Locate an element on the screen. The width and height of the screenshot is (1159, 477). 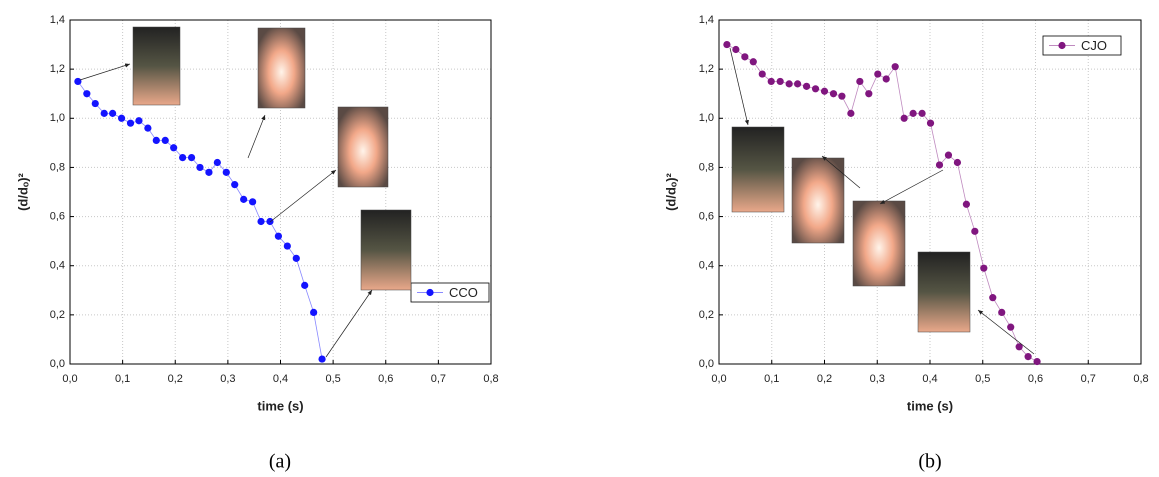
legend-box is located at coordinates (450, 292).